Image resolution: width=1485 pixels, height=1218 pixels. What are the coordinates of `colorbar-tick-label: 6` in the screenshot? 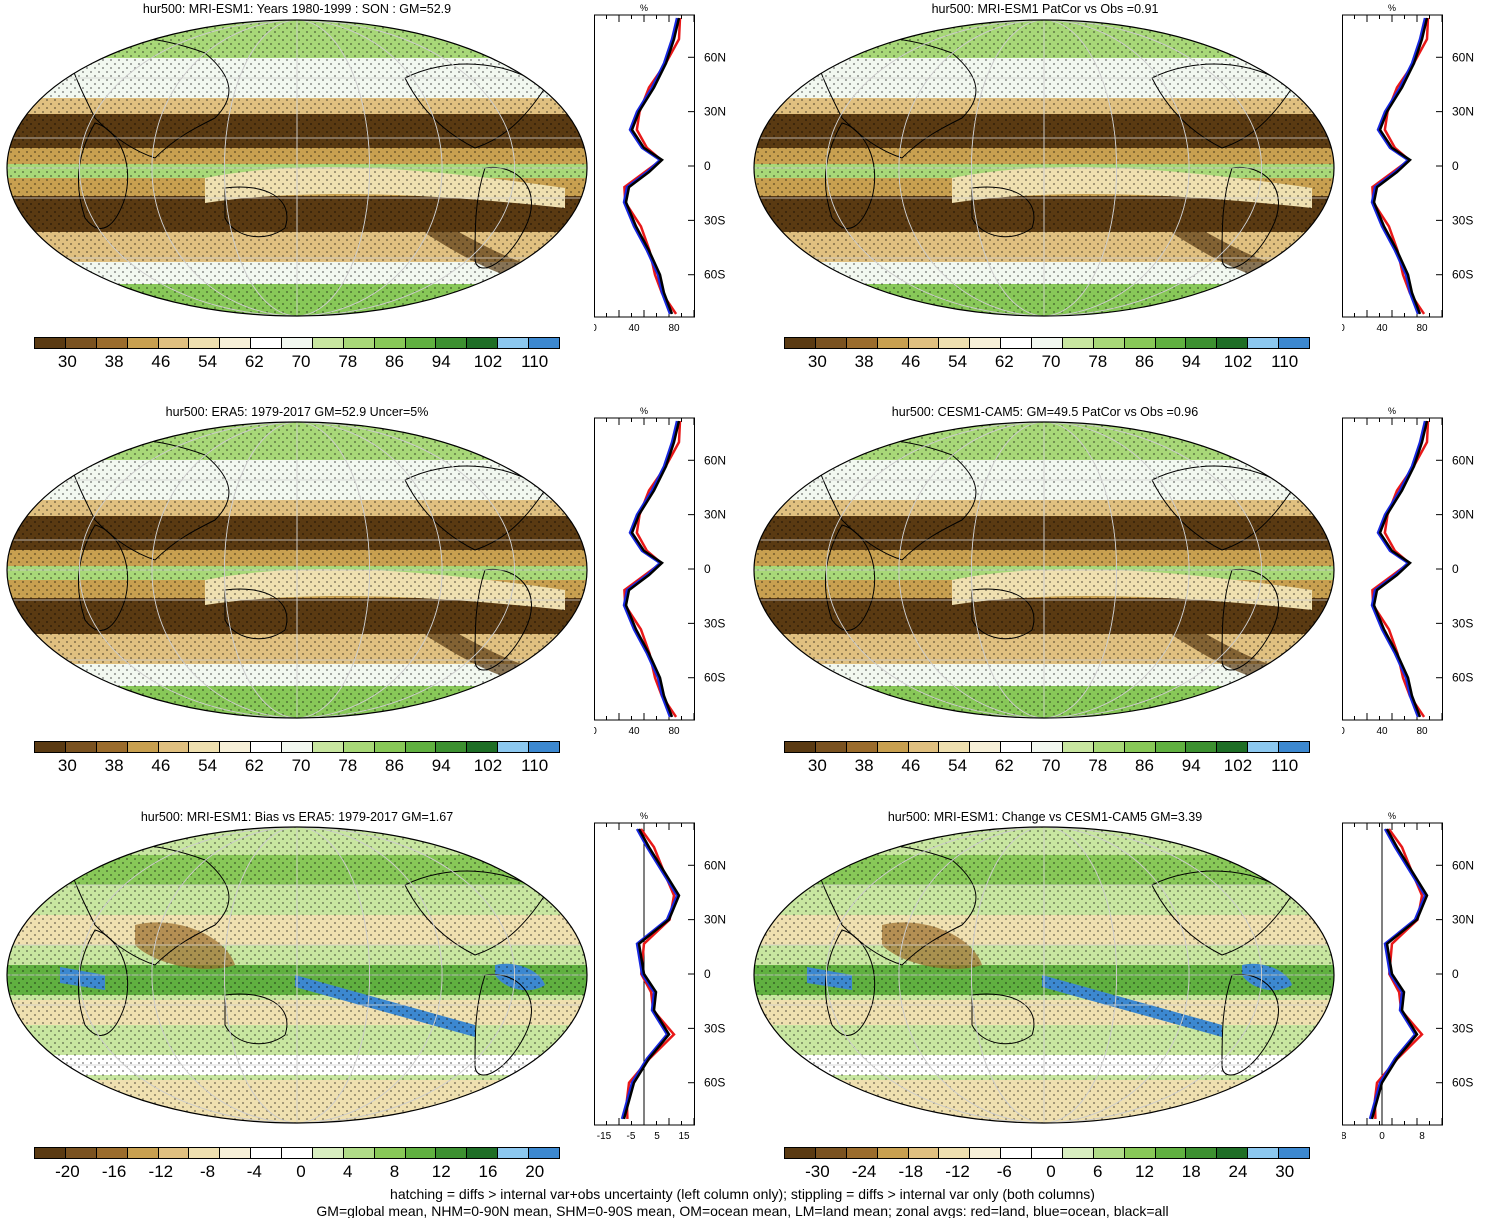 It's located at (1098, 1171).